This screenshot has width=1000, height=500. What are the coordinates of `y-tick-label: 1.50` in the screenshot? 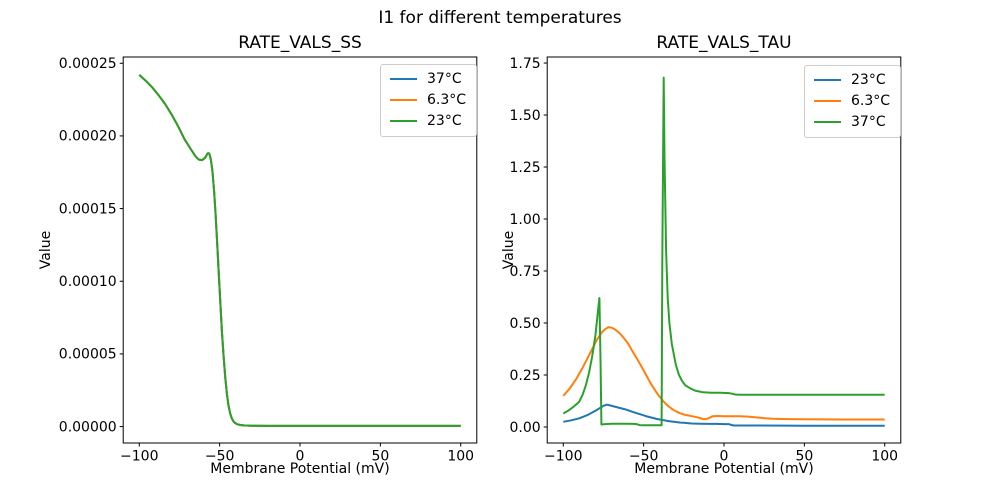 It's located at (525, 116).